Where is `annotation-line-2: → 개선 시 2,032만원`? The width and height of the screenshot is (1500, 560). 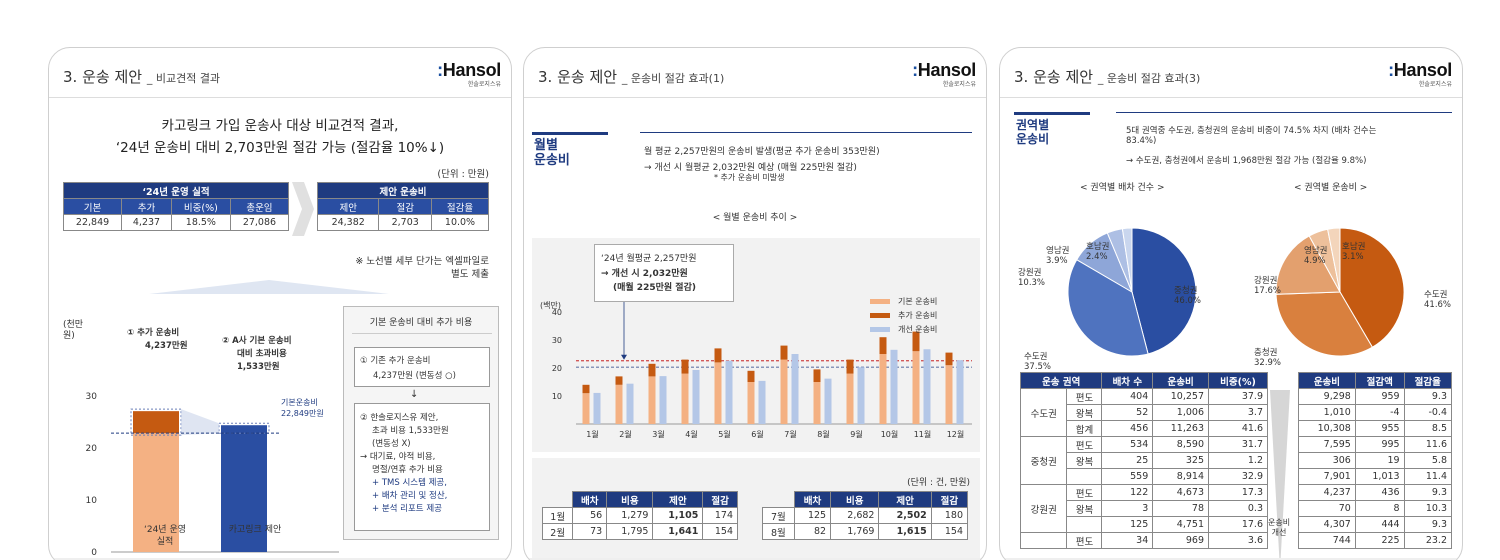
annotation-line-2: → 개선 시 2,032만원 is located at coordinates (644, 274).